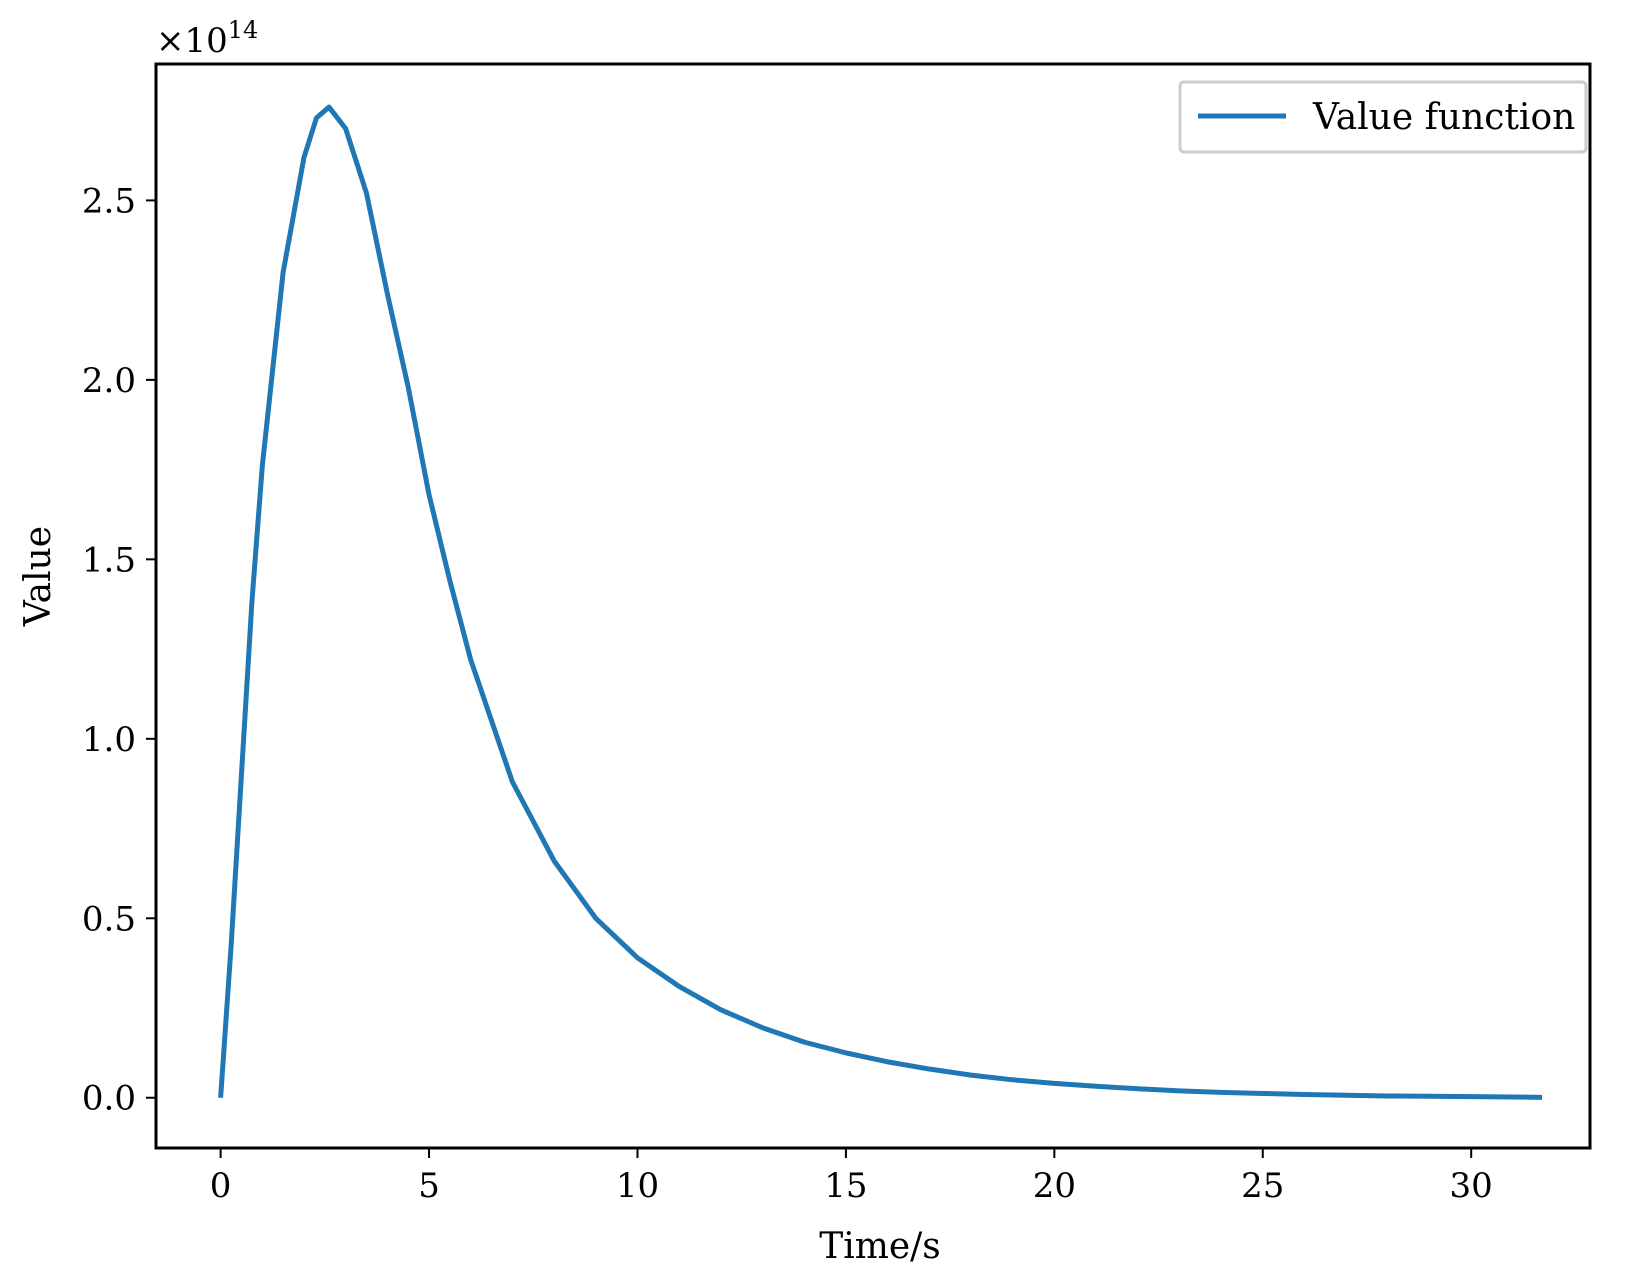 Image resolution: width=1626 pixels, height=1280 pixels. I want to click on y-axis-scale-label: ×10¹⁴, so click(207, 38).